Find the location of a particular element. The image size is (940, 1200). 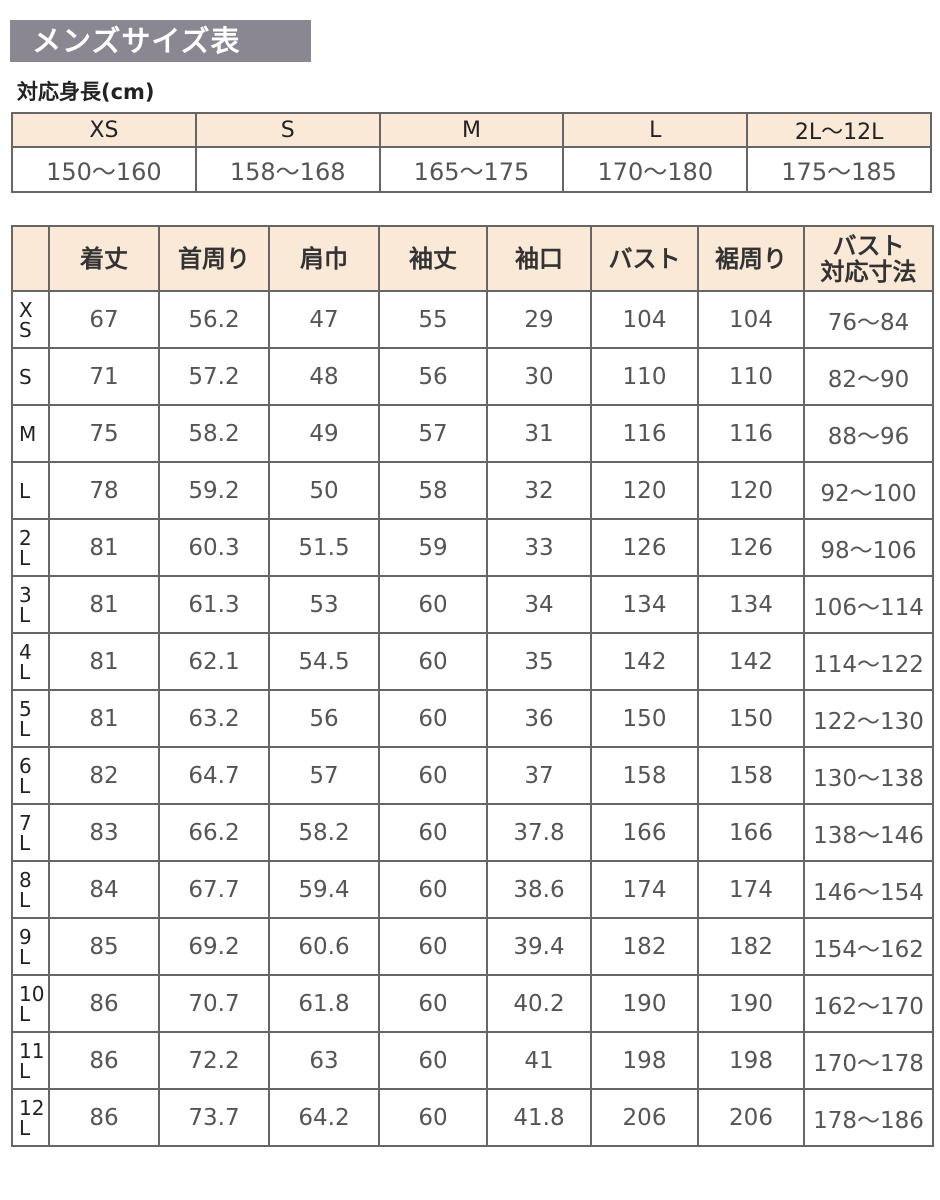

table-cell: 78 is located at coordinates (104, 490).